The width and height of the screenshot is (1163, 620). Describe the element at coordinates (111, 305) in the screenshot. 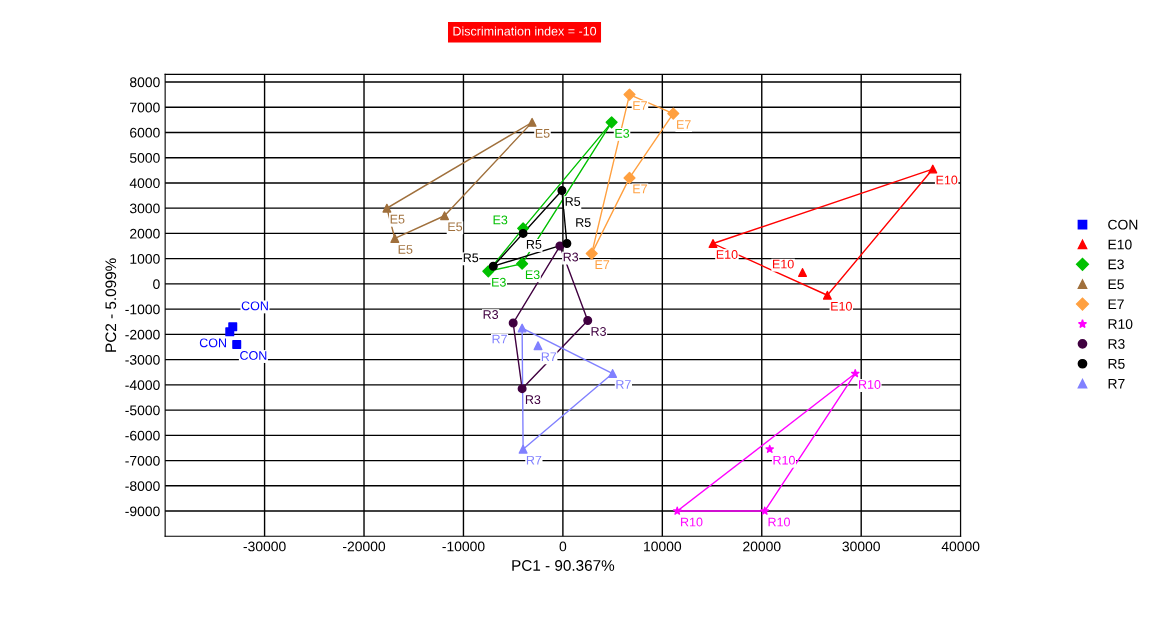

I see `y-axis-title: PC2 - 5.099%` at that location.